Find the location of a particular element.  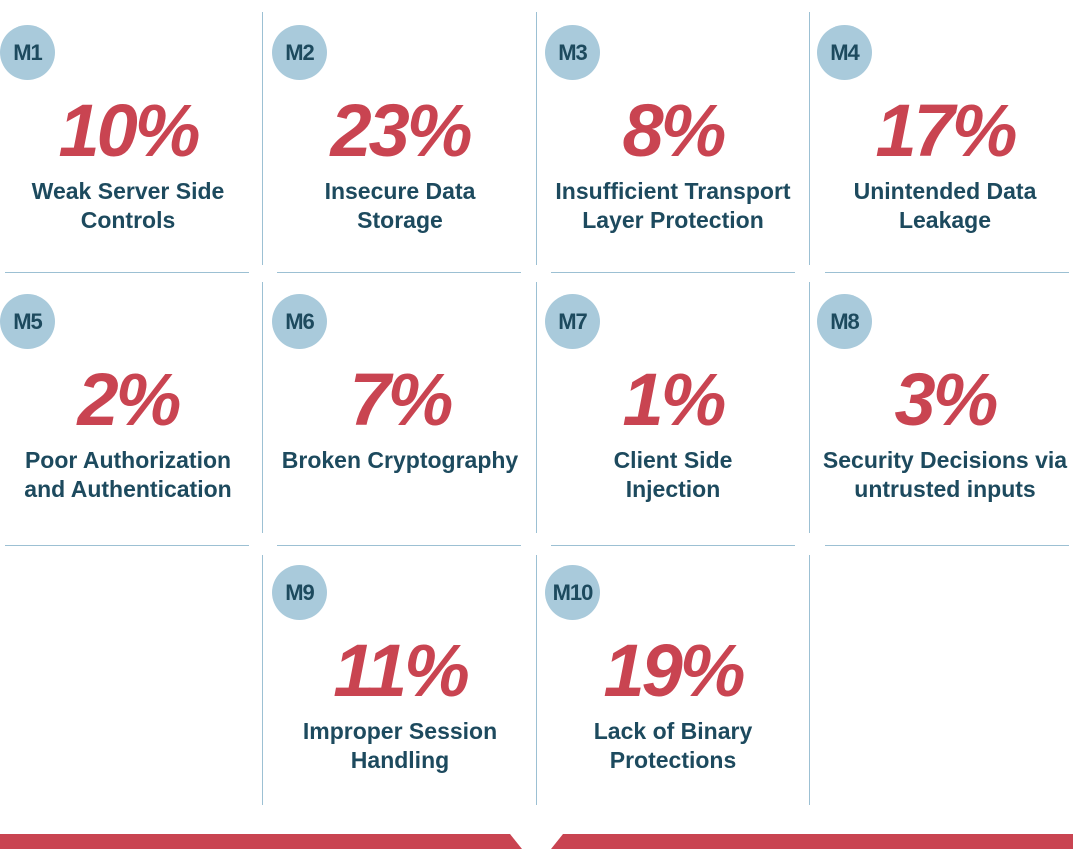

description-line: Injection is located at coordinates (673, 489).